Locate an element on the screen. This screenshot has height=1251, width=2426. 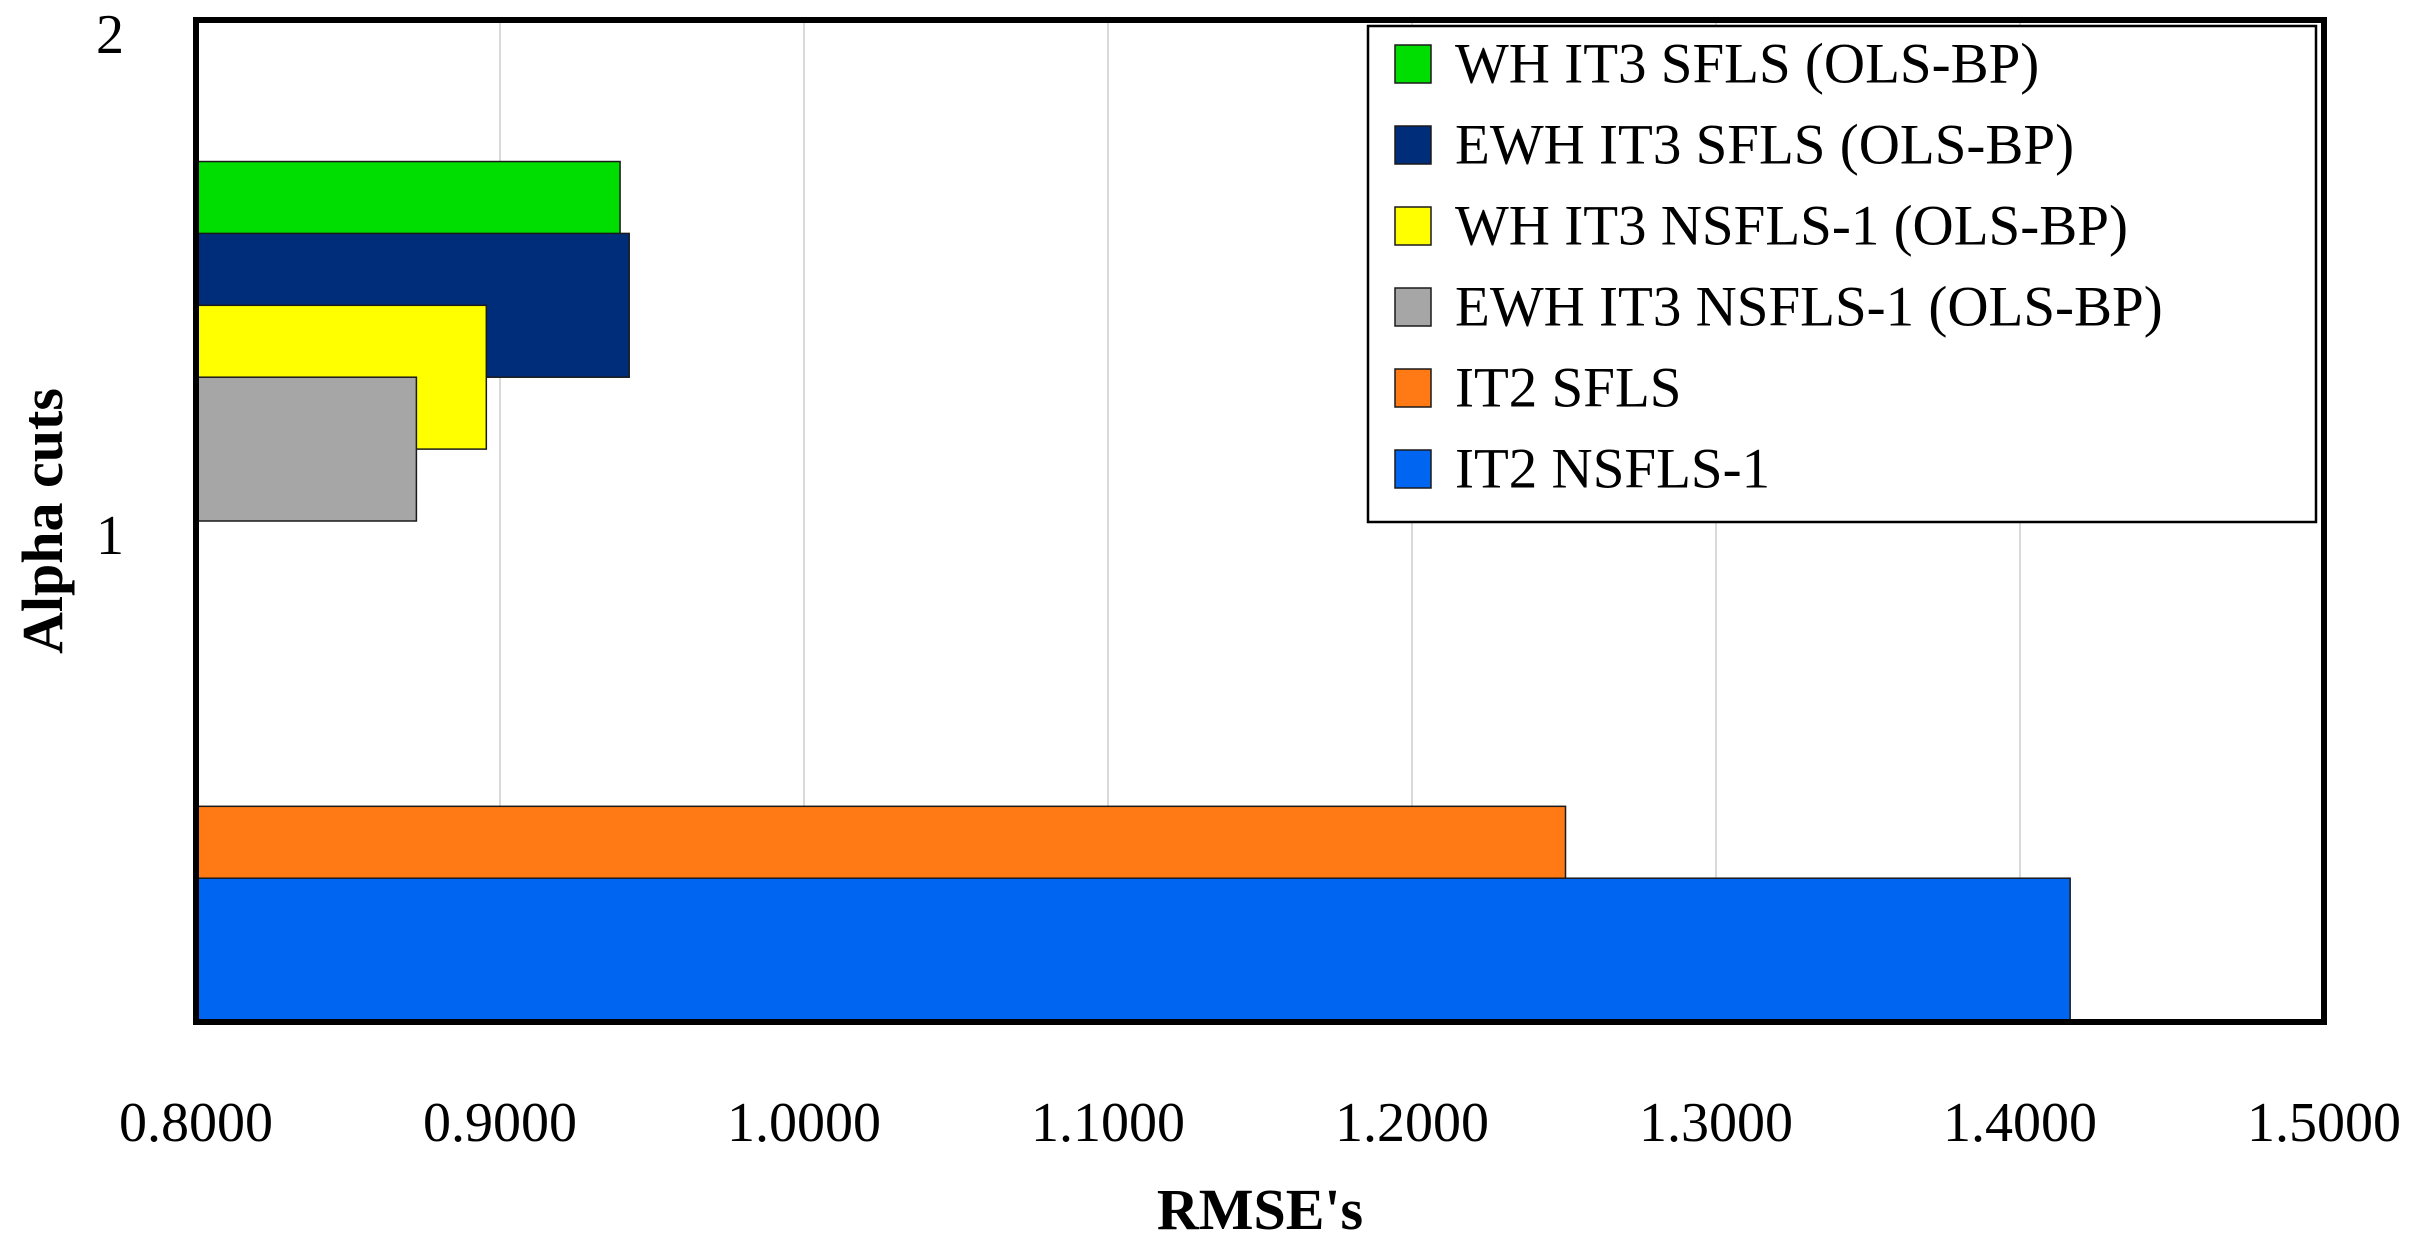
x-tick-label: 0.9000 is located at coordinates (500, 1123).